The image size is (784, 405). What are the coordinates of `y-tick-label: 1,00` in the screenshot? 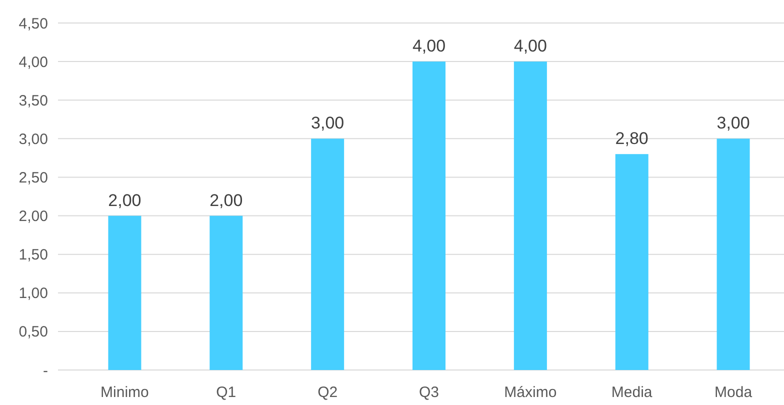 It's located at (33, 293).